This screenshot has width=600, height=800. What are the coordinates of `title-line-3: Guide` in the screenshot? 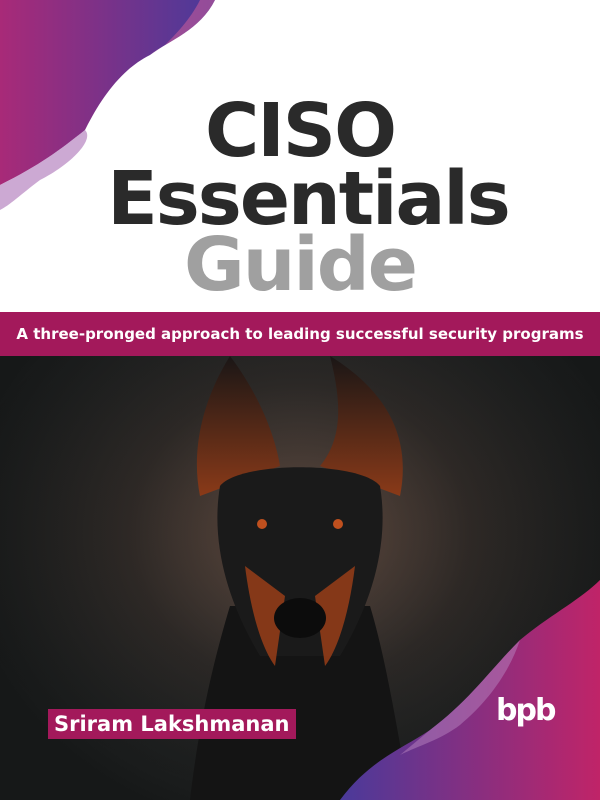 It's located at (301, 265).